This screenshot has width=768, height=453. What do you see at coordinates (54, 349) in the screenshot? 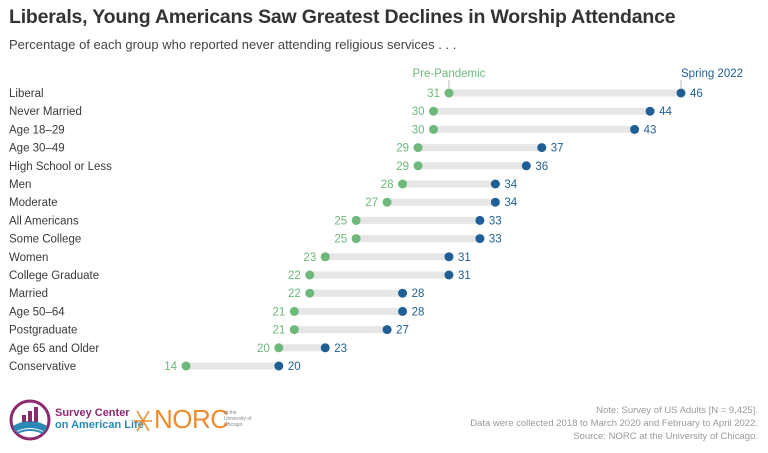
I see `row-label: Age 65 and Older` at bounding box center [54, 349].